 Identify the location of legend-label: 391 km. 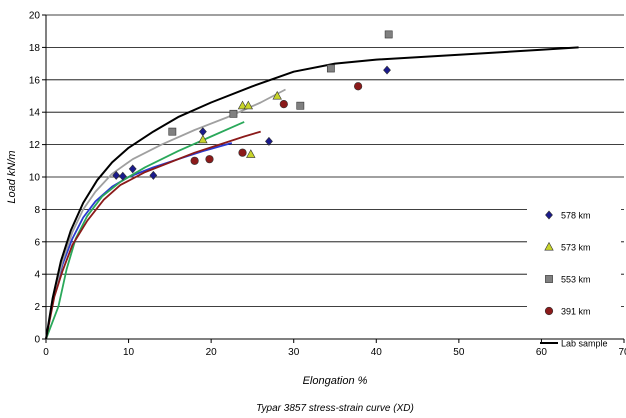
(576, 312).